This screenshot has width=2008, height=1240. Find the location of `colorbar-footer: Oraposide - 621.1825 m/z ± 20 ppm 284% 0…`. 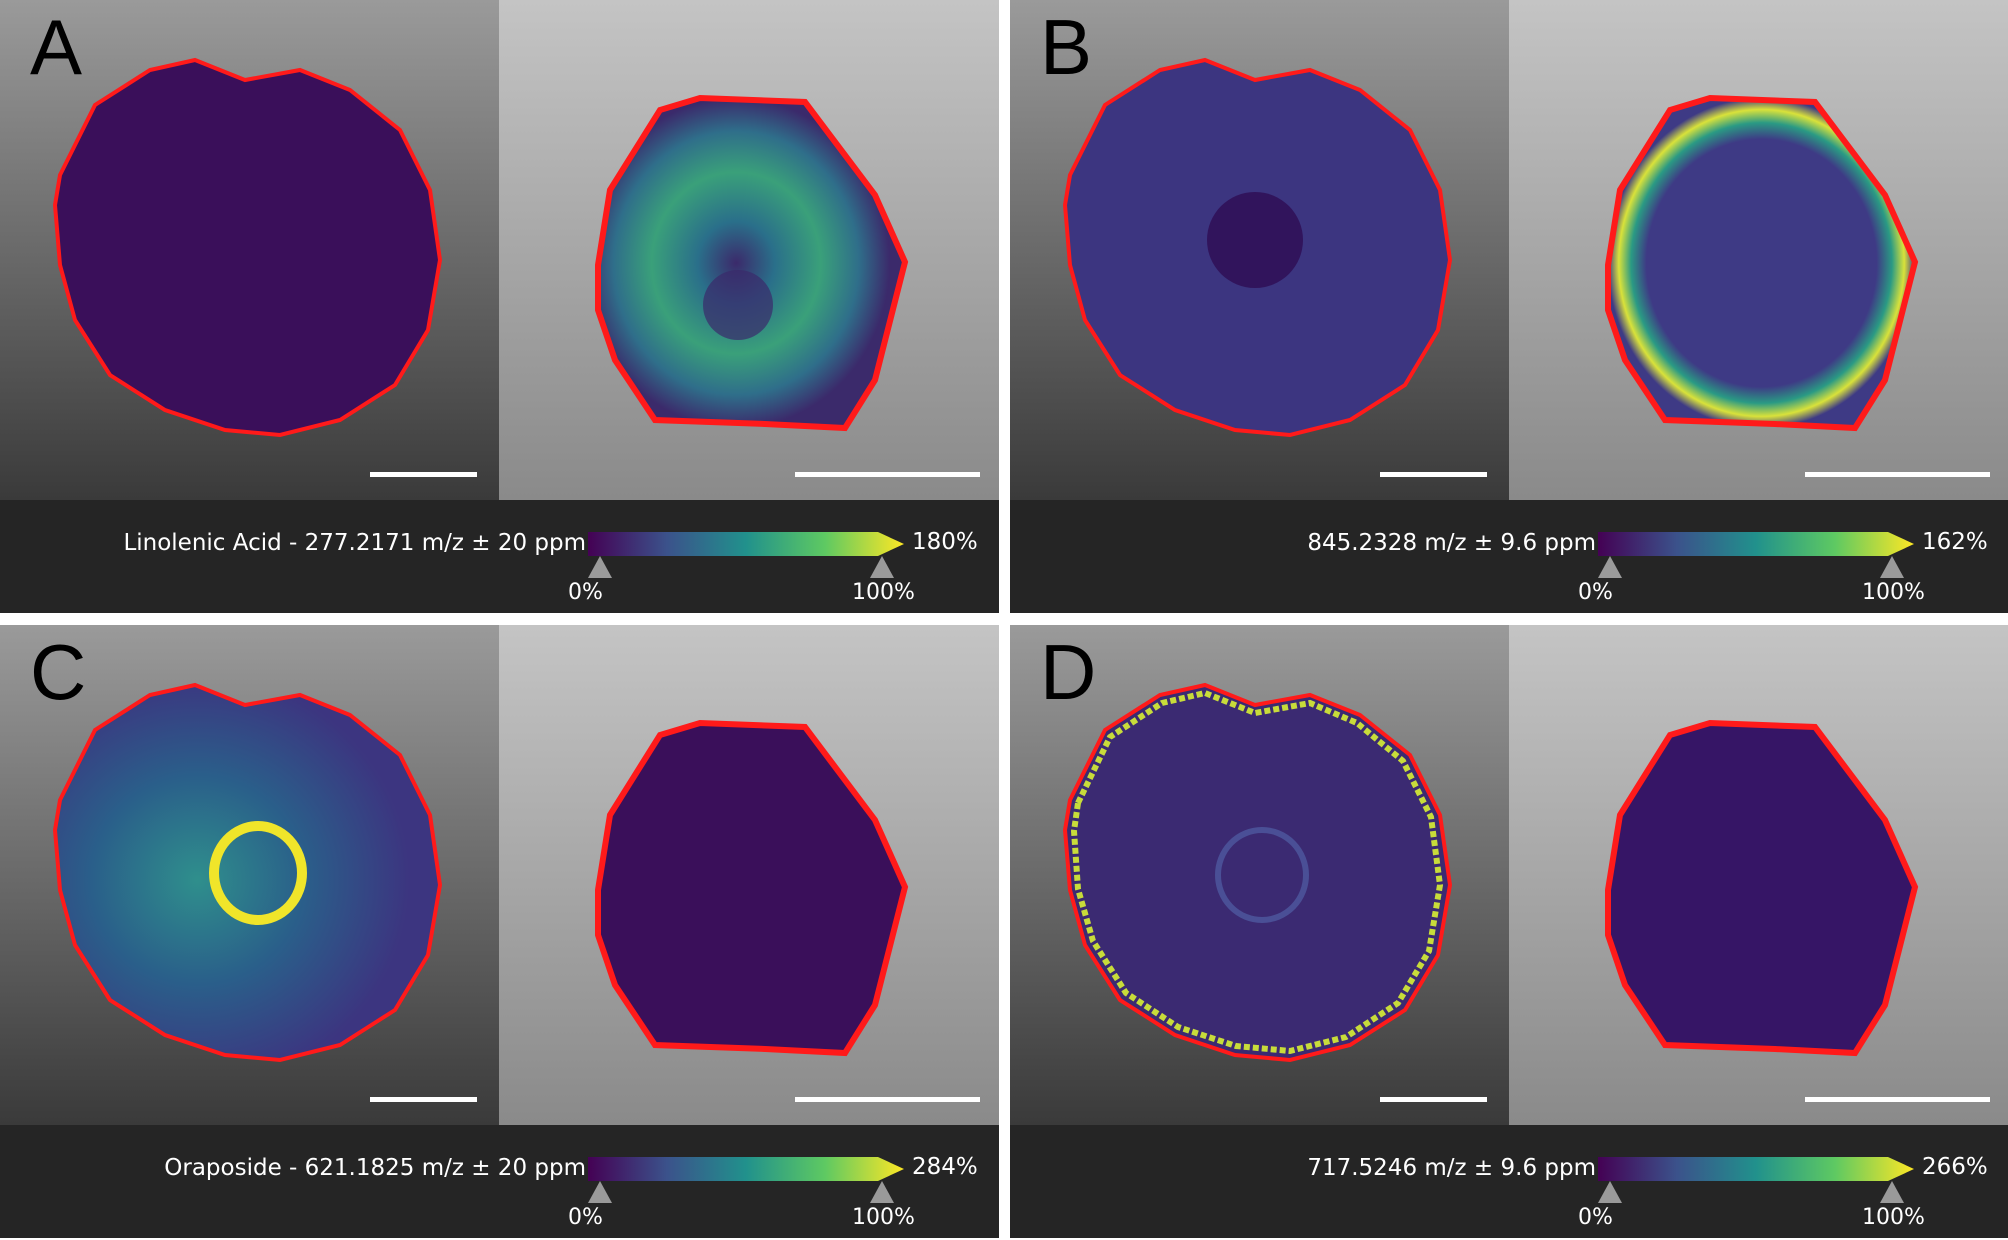

colorbar-footer: Oraposide - 621.1825 m/z ± 20 ppm 284% 0… is located at coordinates (499, 1181).